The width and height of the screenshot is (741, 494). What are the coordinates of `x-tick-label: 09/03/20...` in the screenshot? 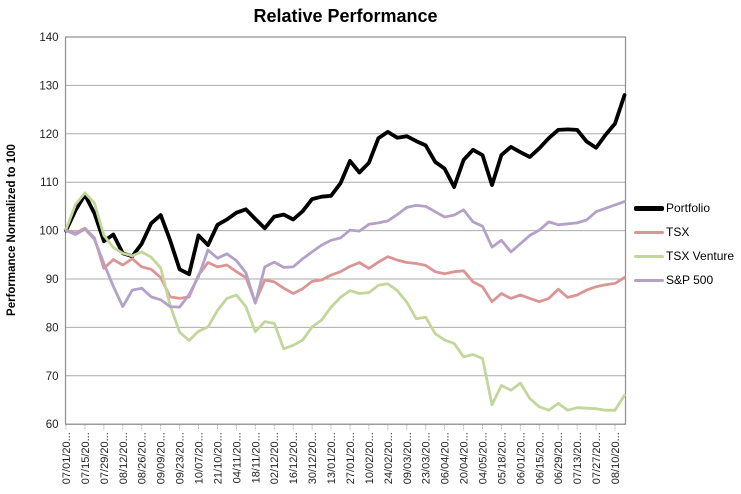 It's located at (408, 458).